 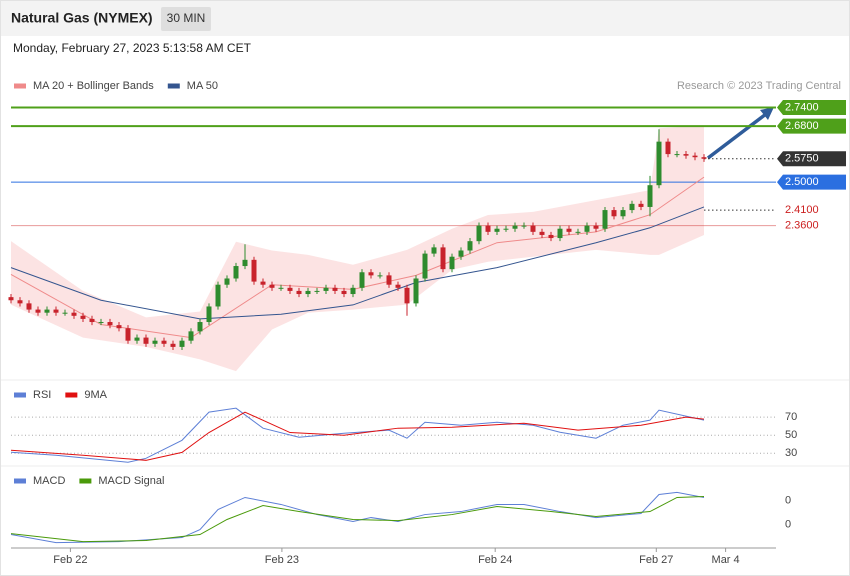 What do you see at coordinates (131, 481) in the screenshot?
I see `legend-label: MACD Signal` at bounding box center [131, 481].